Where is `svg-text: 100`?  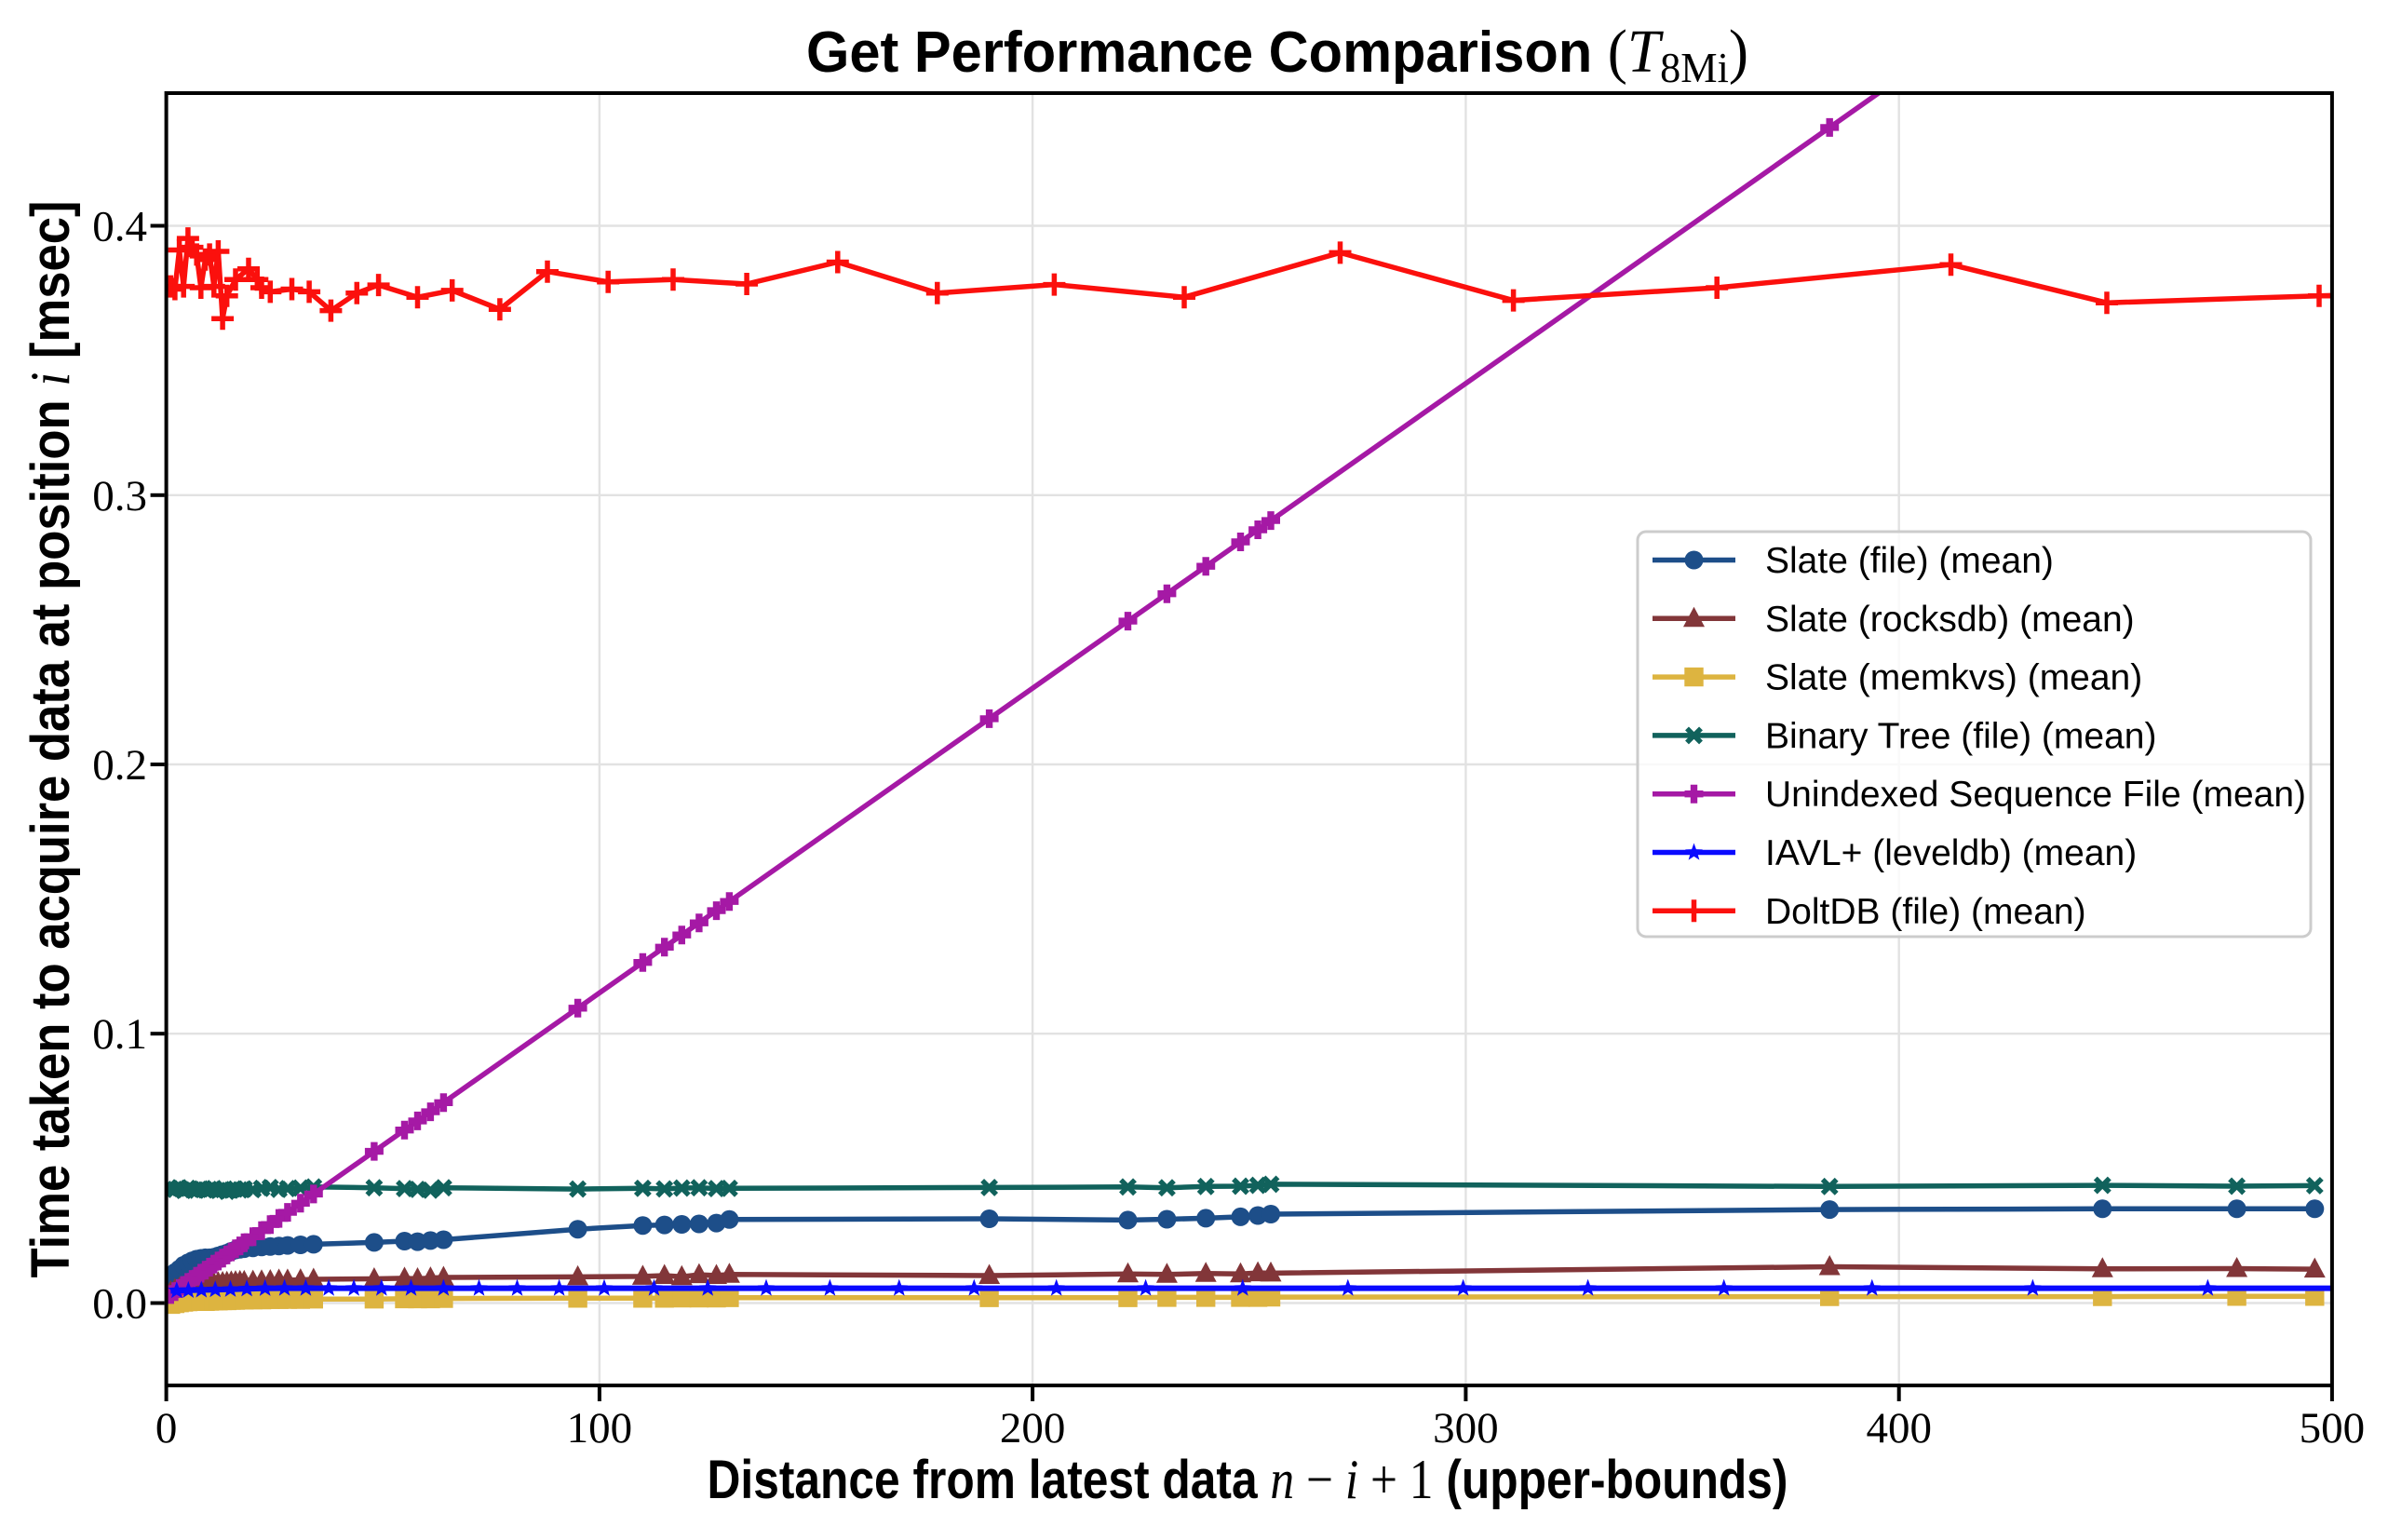 svg-text: 100 is located at coordinates (600, 1428).